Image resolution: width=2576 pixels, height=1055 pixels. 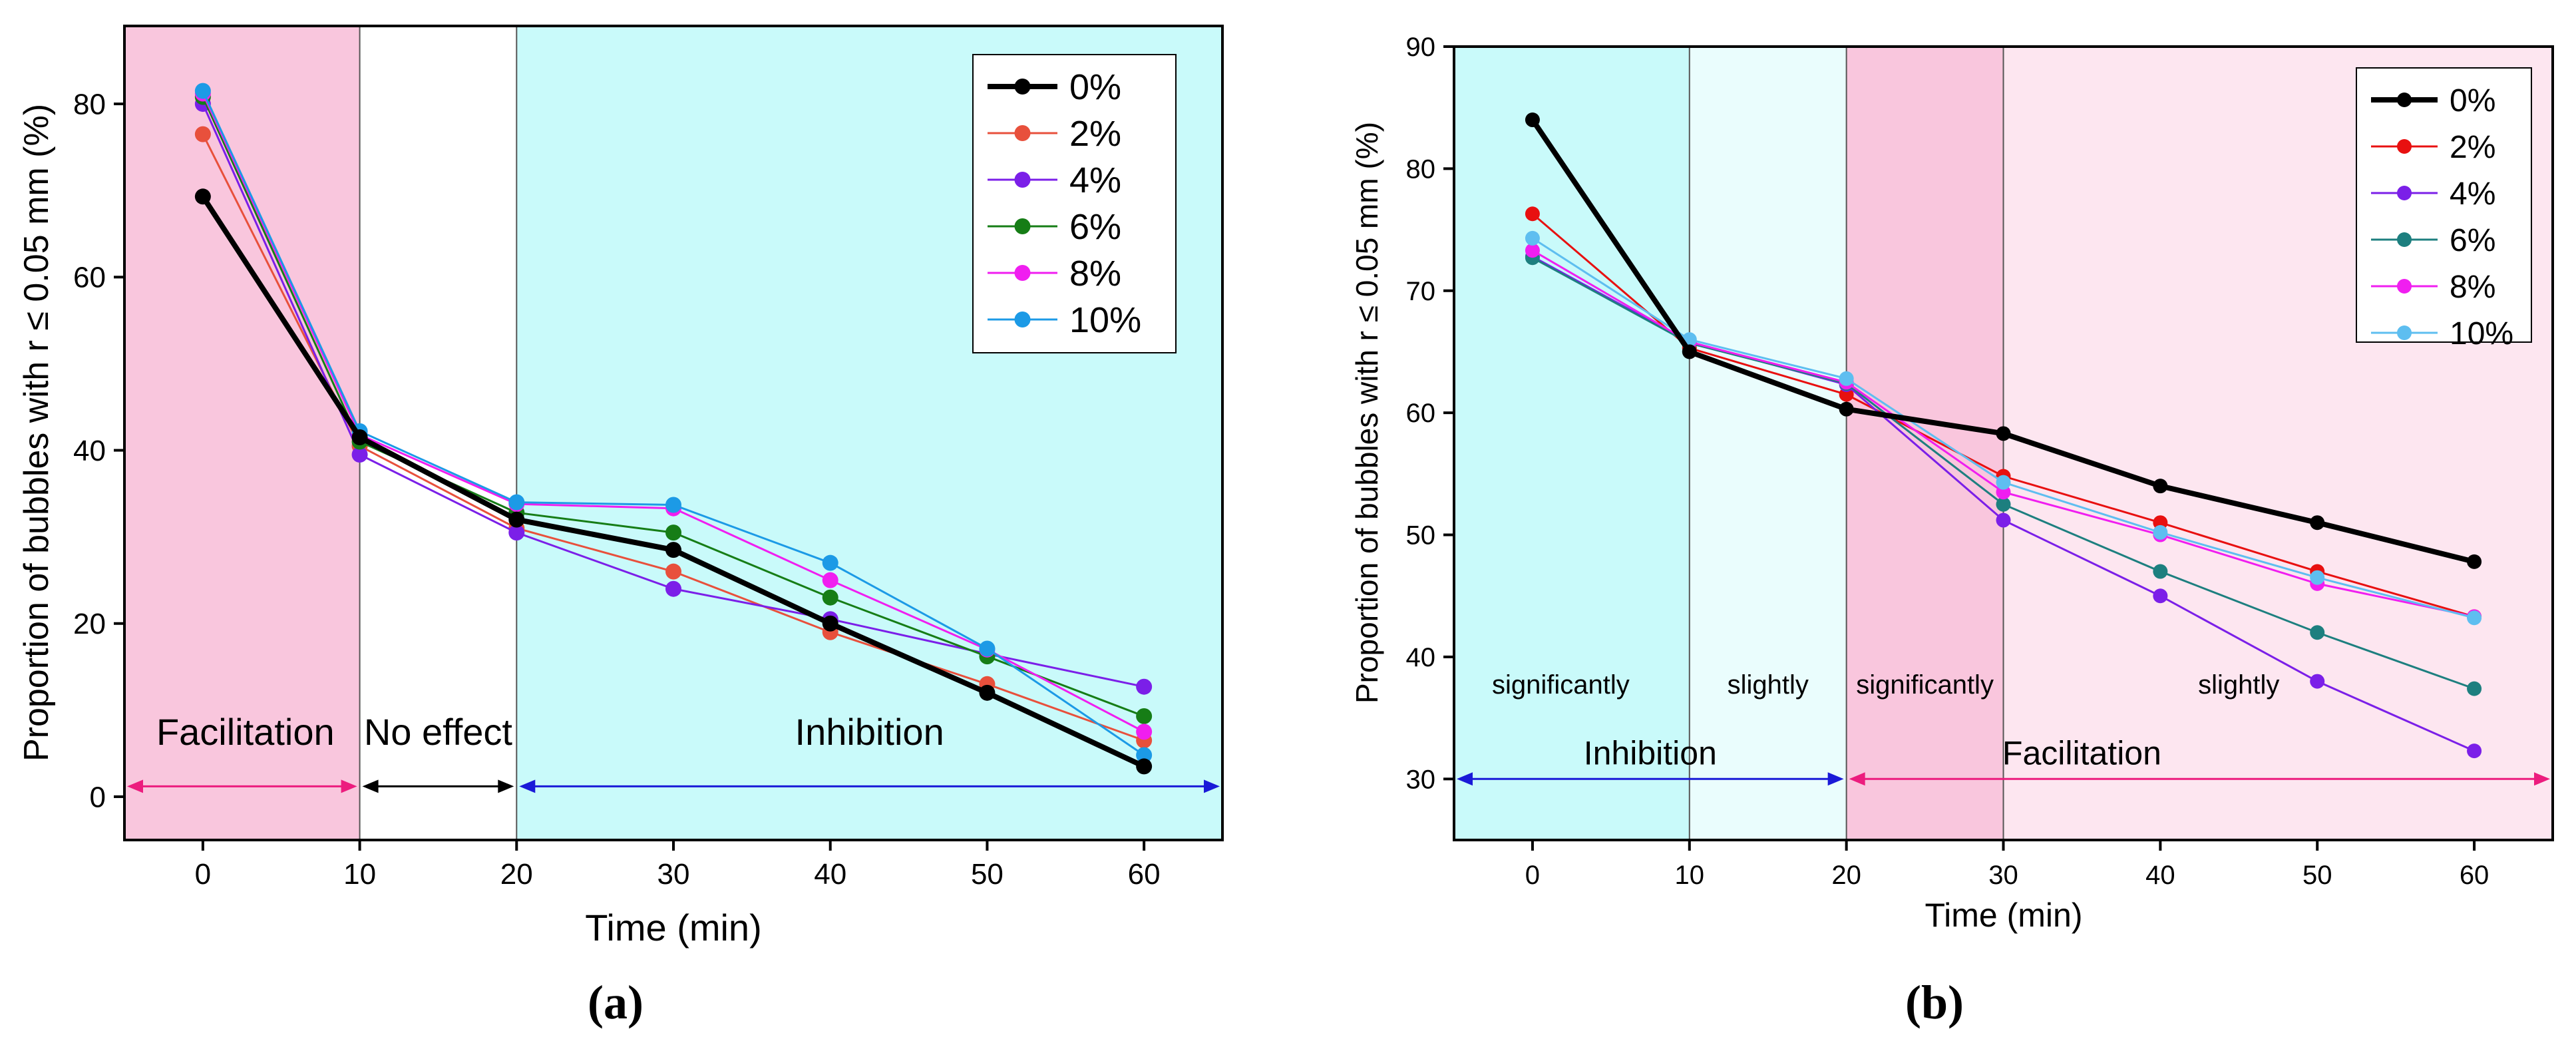 I want to click on x-tick-label: 30, so click(x=2003, y=876).